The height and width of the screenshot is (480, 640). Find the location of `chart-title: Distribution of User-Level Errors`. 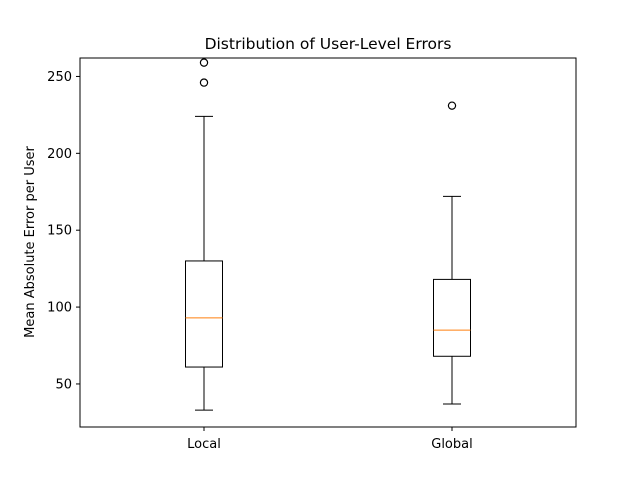

chart-title: Distribution of User-Level Errors is located at coordinates (328, 44).